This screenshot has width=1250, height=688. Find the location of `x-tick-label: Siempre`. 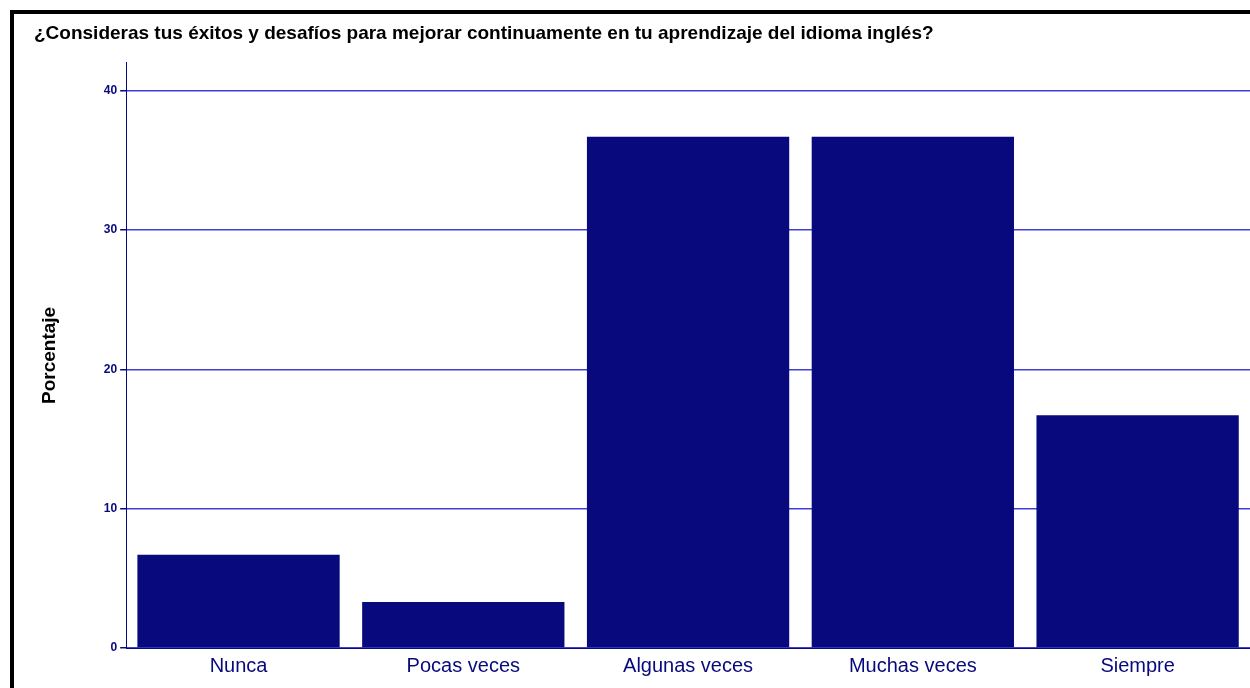

x-tick-label: Siempre is located at coordinates (1137, 664).